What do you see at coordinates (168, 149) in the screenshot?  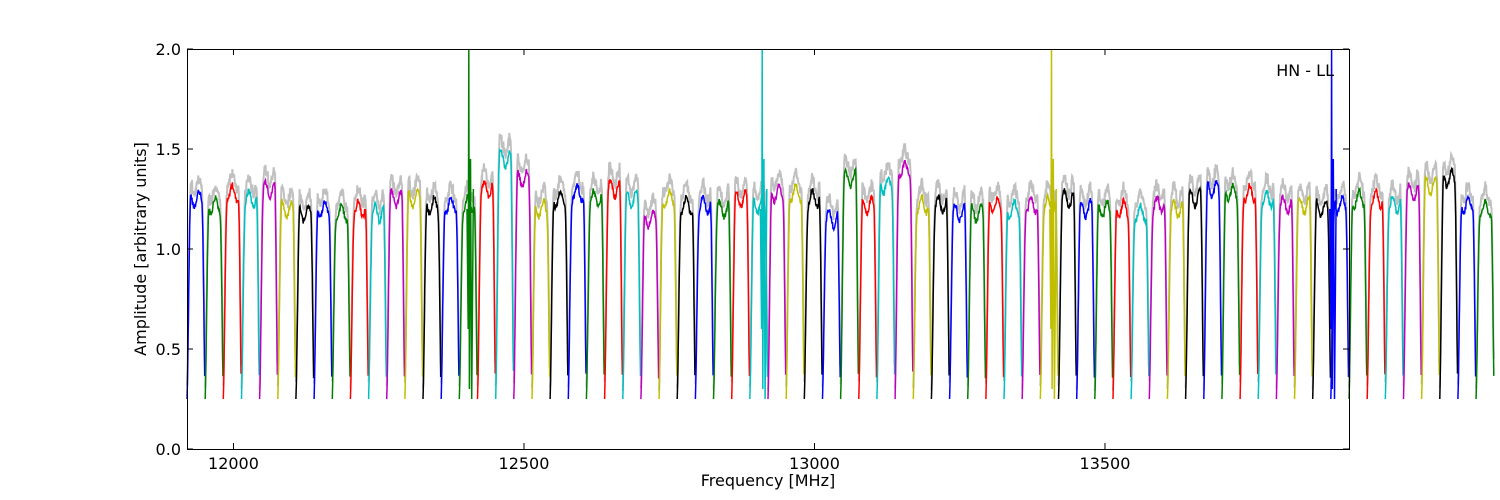 I see `y-tick-label: 1.5` at bounding box center [168, 149].